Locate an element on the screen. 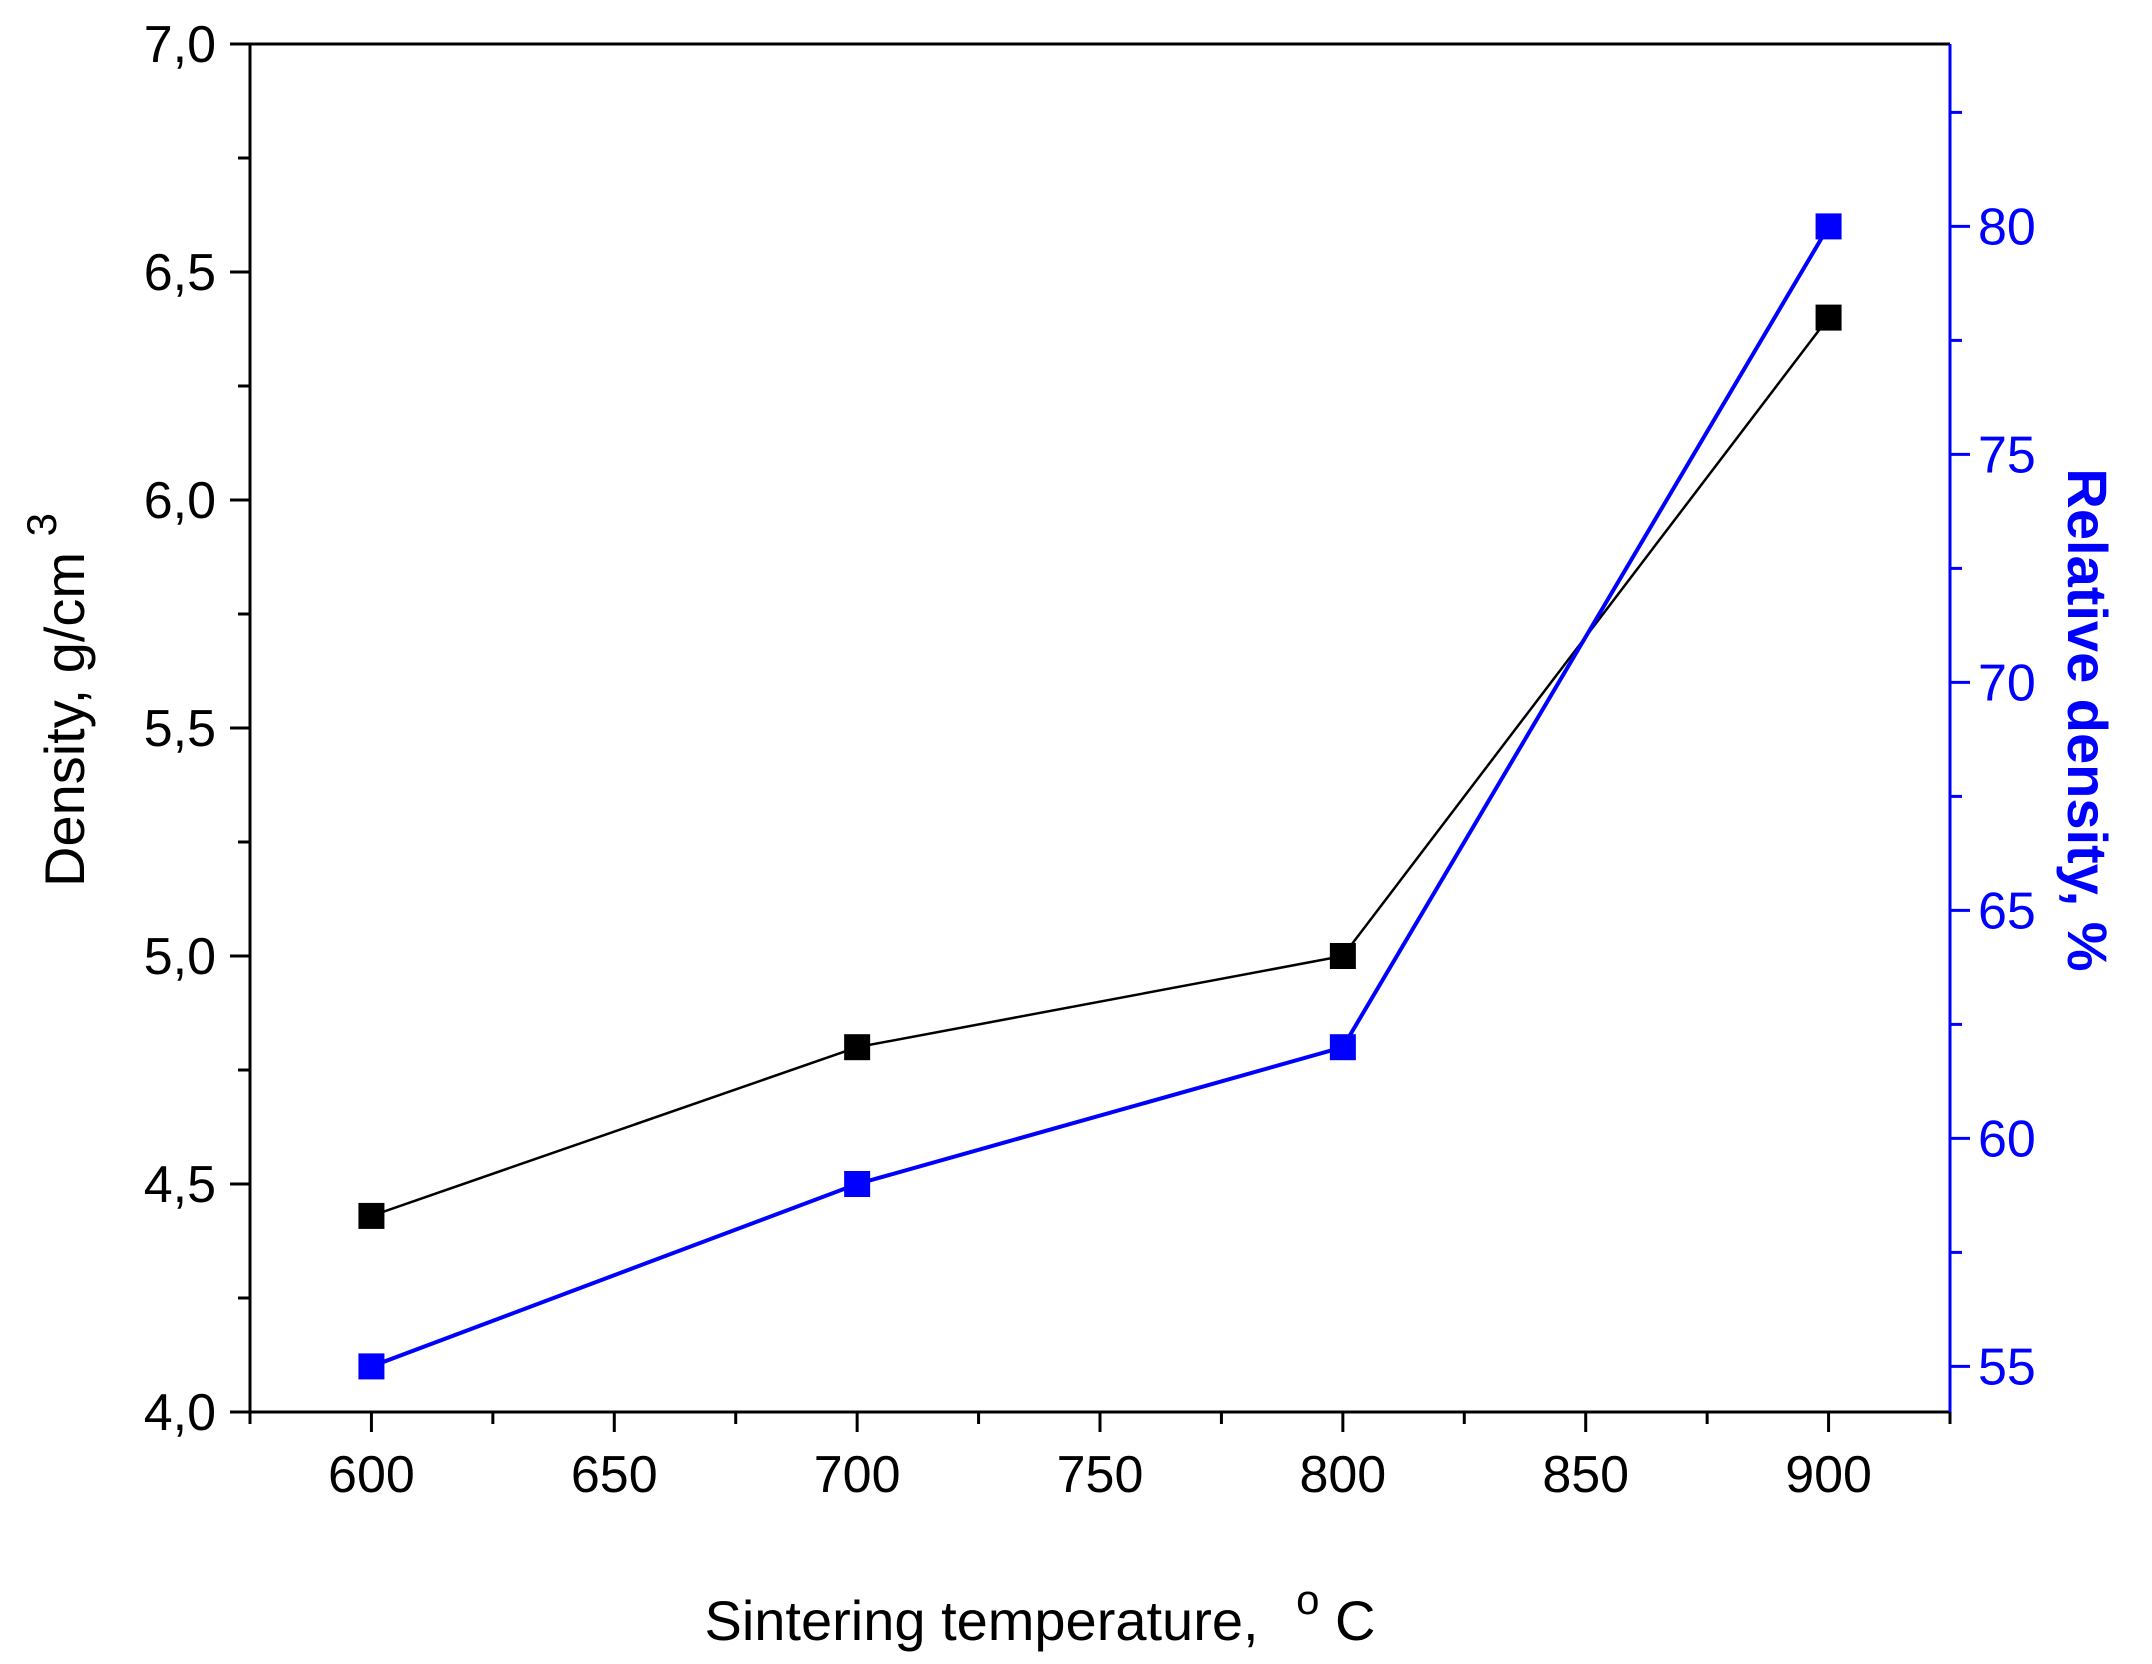 The height and width of the screenshot is (1664, 2152). y2-tick-label: 65 is located at coordinates (2007, 911).